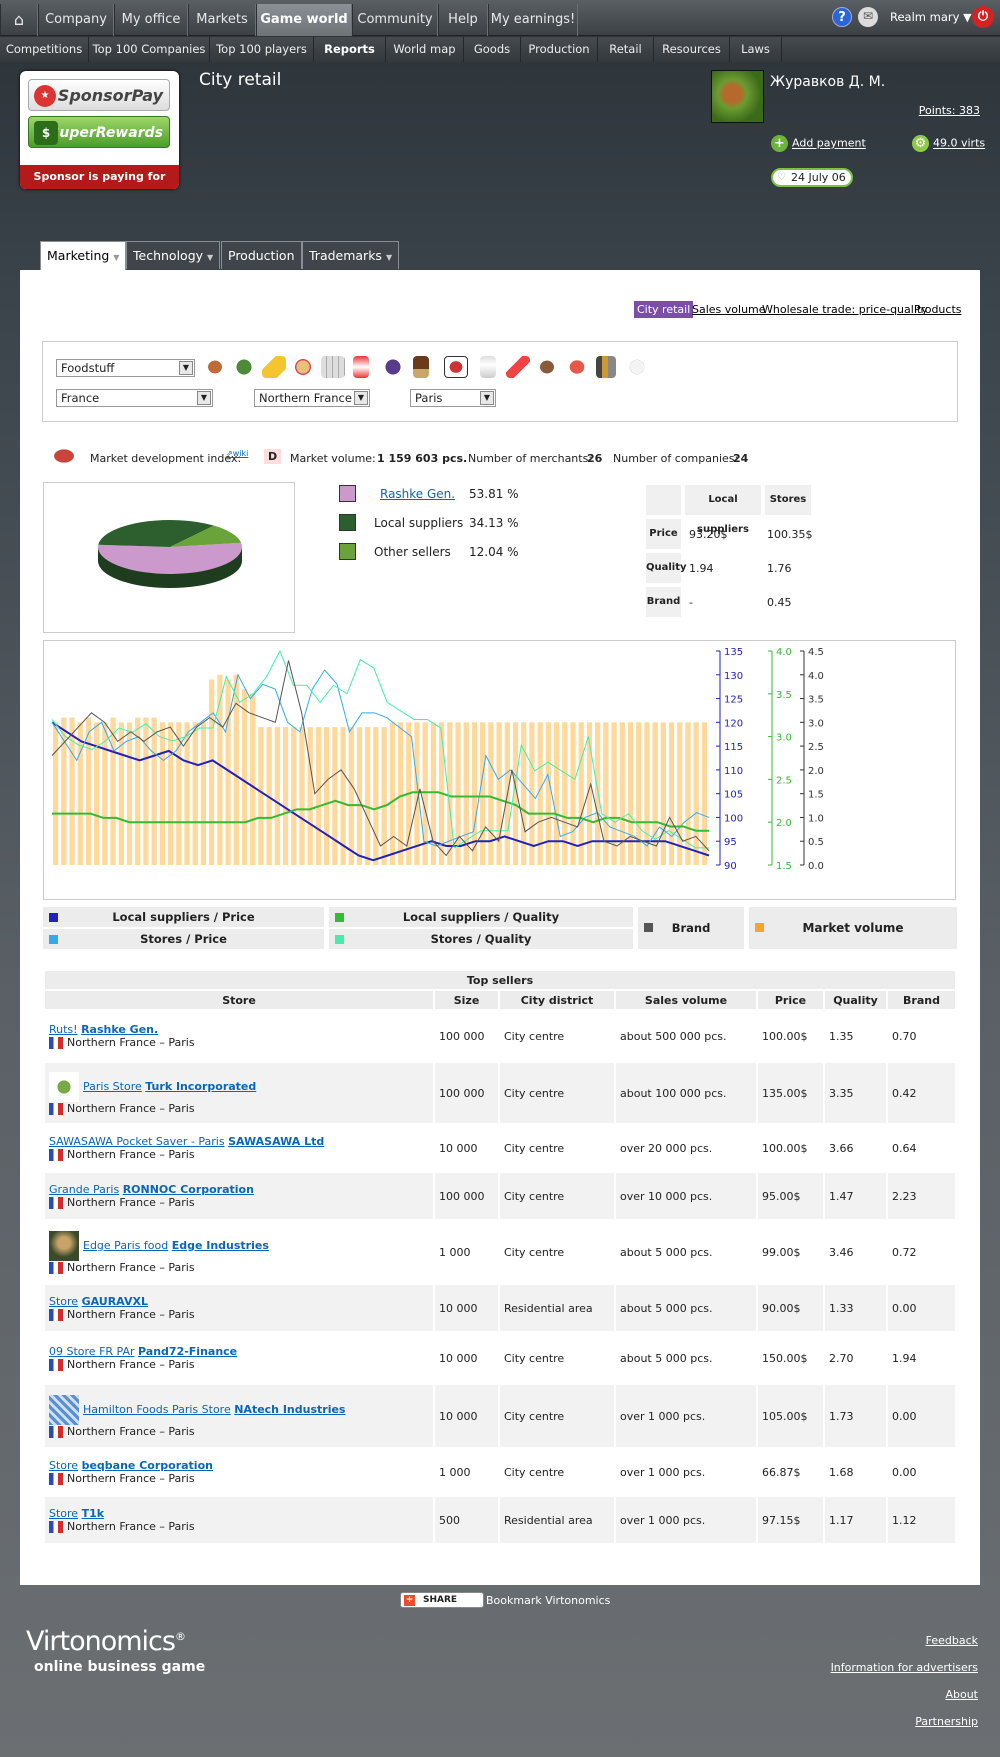 This screenshot has height=1757, width=1000. I want to click on logout-icon: ⏻, so click(983, 17).